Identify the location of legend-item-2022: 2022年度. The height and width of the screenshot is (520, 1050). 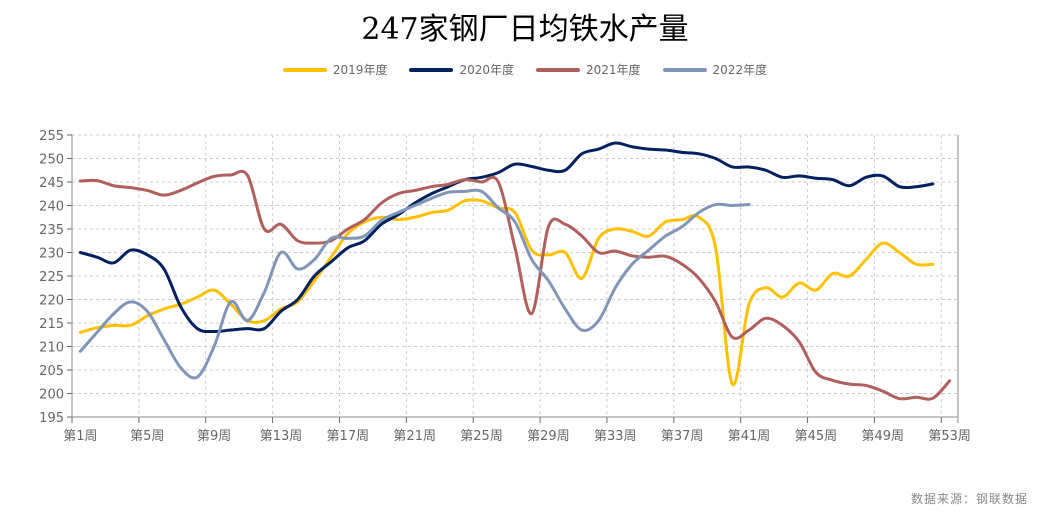
(715, 69).